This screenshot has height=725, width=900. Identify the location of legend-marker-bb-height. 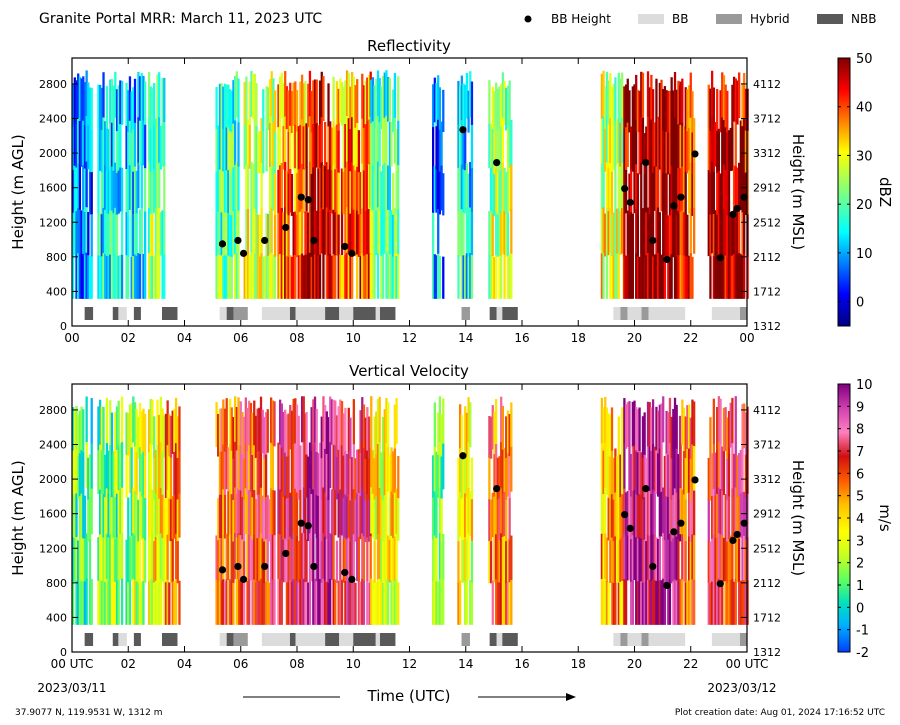
(528, 19).